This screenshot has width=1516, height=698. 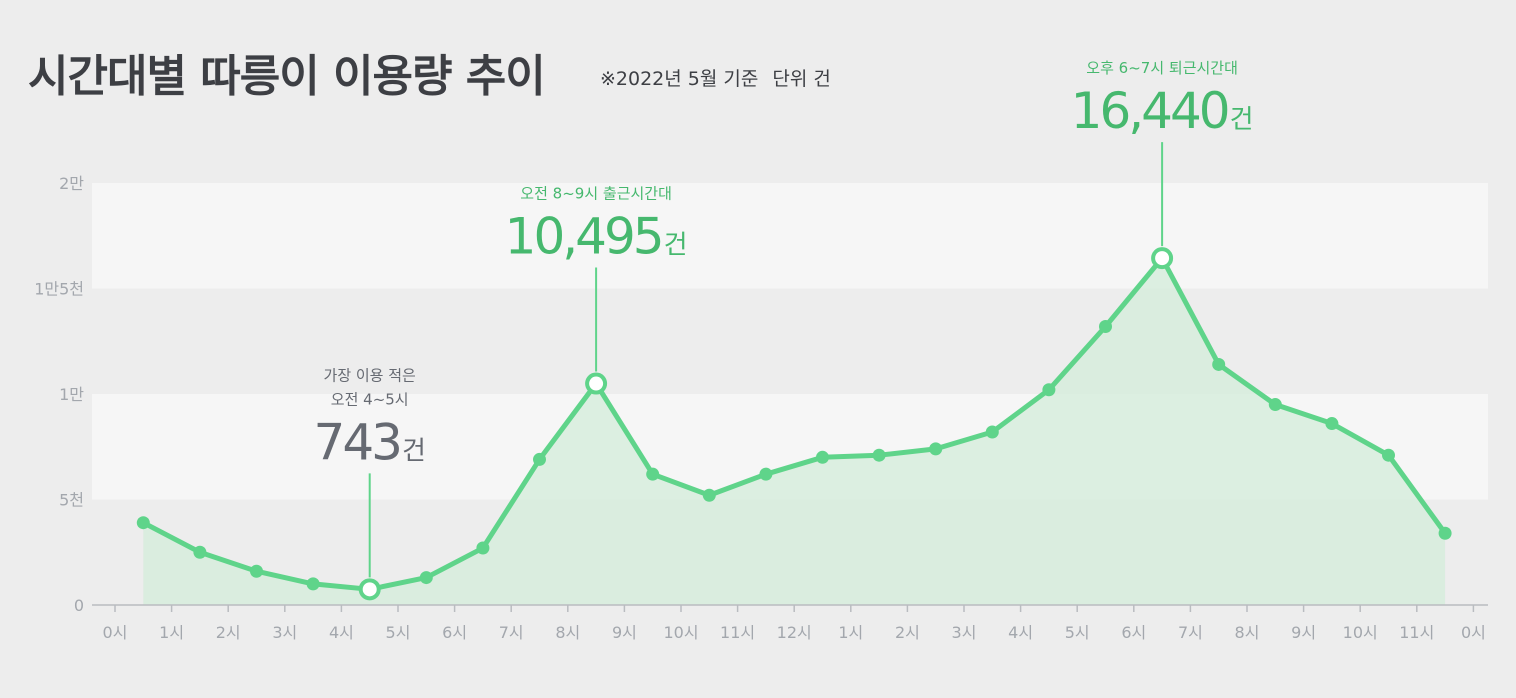 I want to click on y-tick-label: 0, so click(x=79, y=605).